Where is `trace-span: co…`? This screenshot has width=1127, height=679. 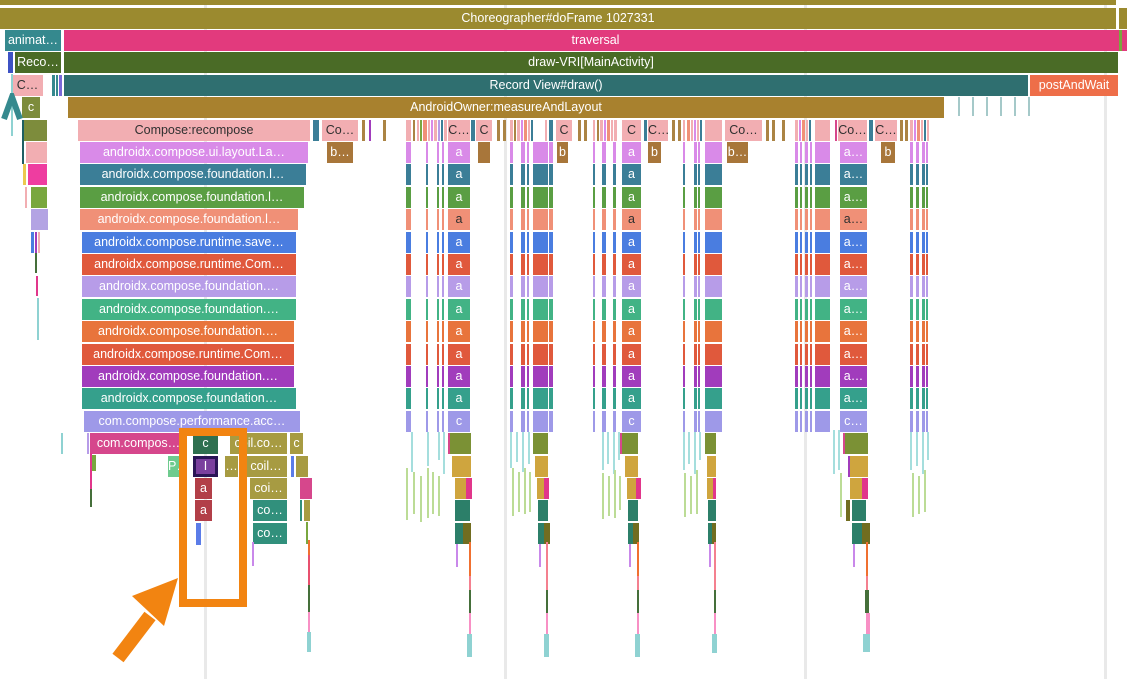
trace-span: co… is located at coordinates (270, 511).